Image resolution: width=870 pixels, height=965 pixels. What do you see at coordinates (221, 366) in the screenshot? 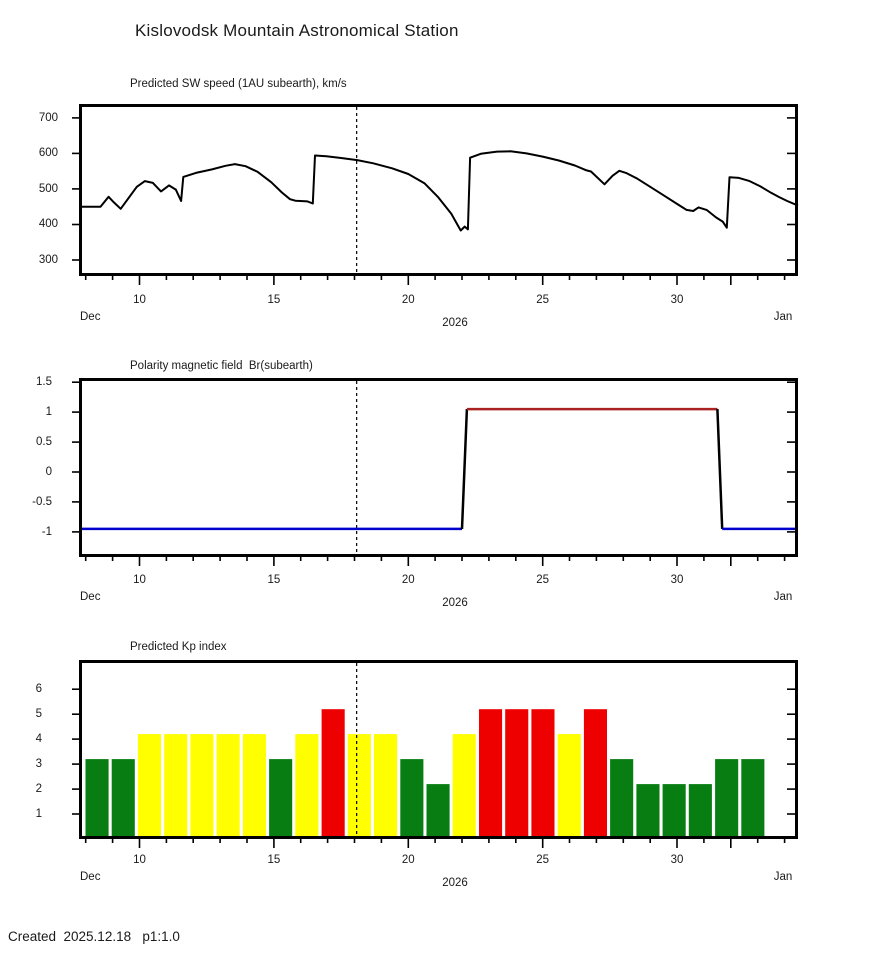
I see `chart-title-polarity: Polarity magnetic field Br(subearth)` at bounding box center [221, 366].